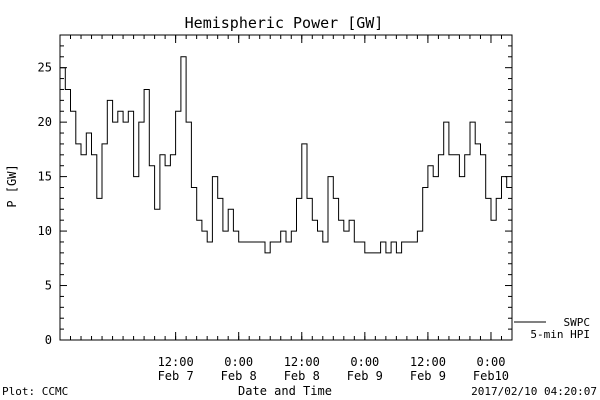 Image resolution: width=600 pixels, height=400 pixels. I want to click on y-tick-label: 20, so click(45, 122).